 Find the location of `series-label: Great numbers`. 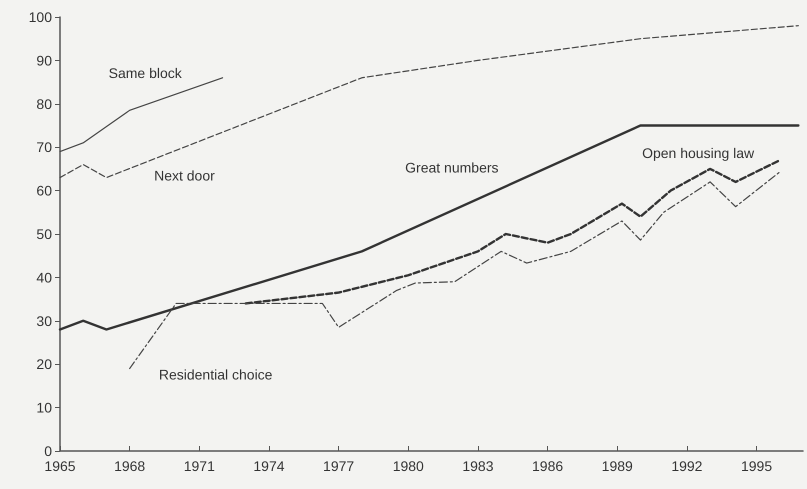

series-label: Great numbers is located at coordinates (452, 167).